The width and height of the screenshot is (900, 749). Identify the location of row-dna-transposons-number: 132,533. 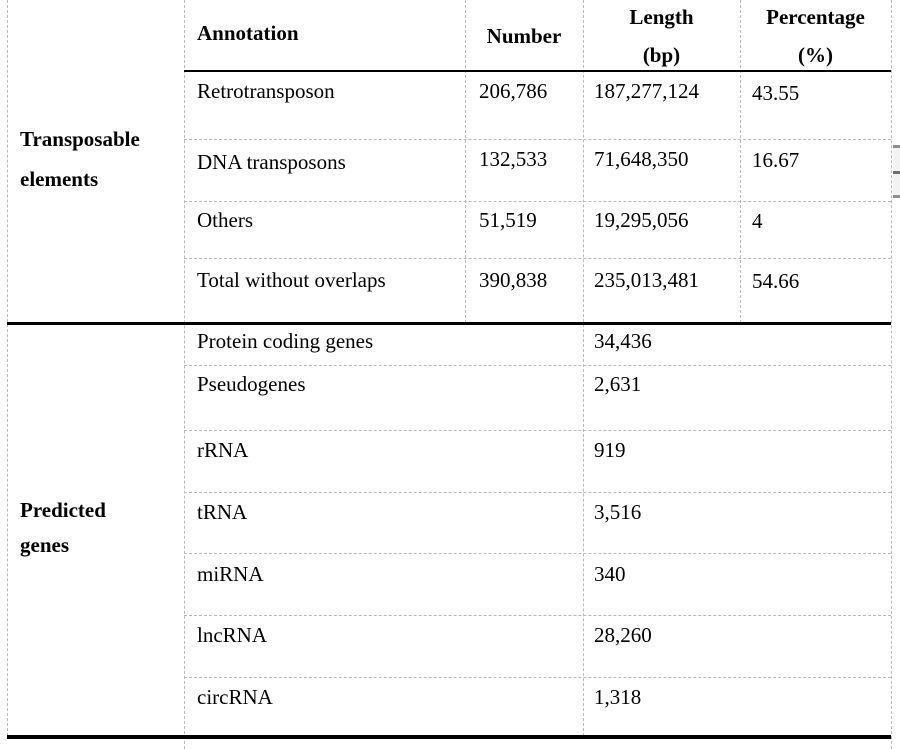
(513, 159).